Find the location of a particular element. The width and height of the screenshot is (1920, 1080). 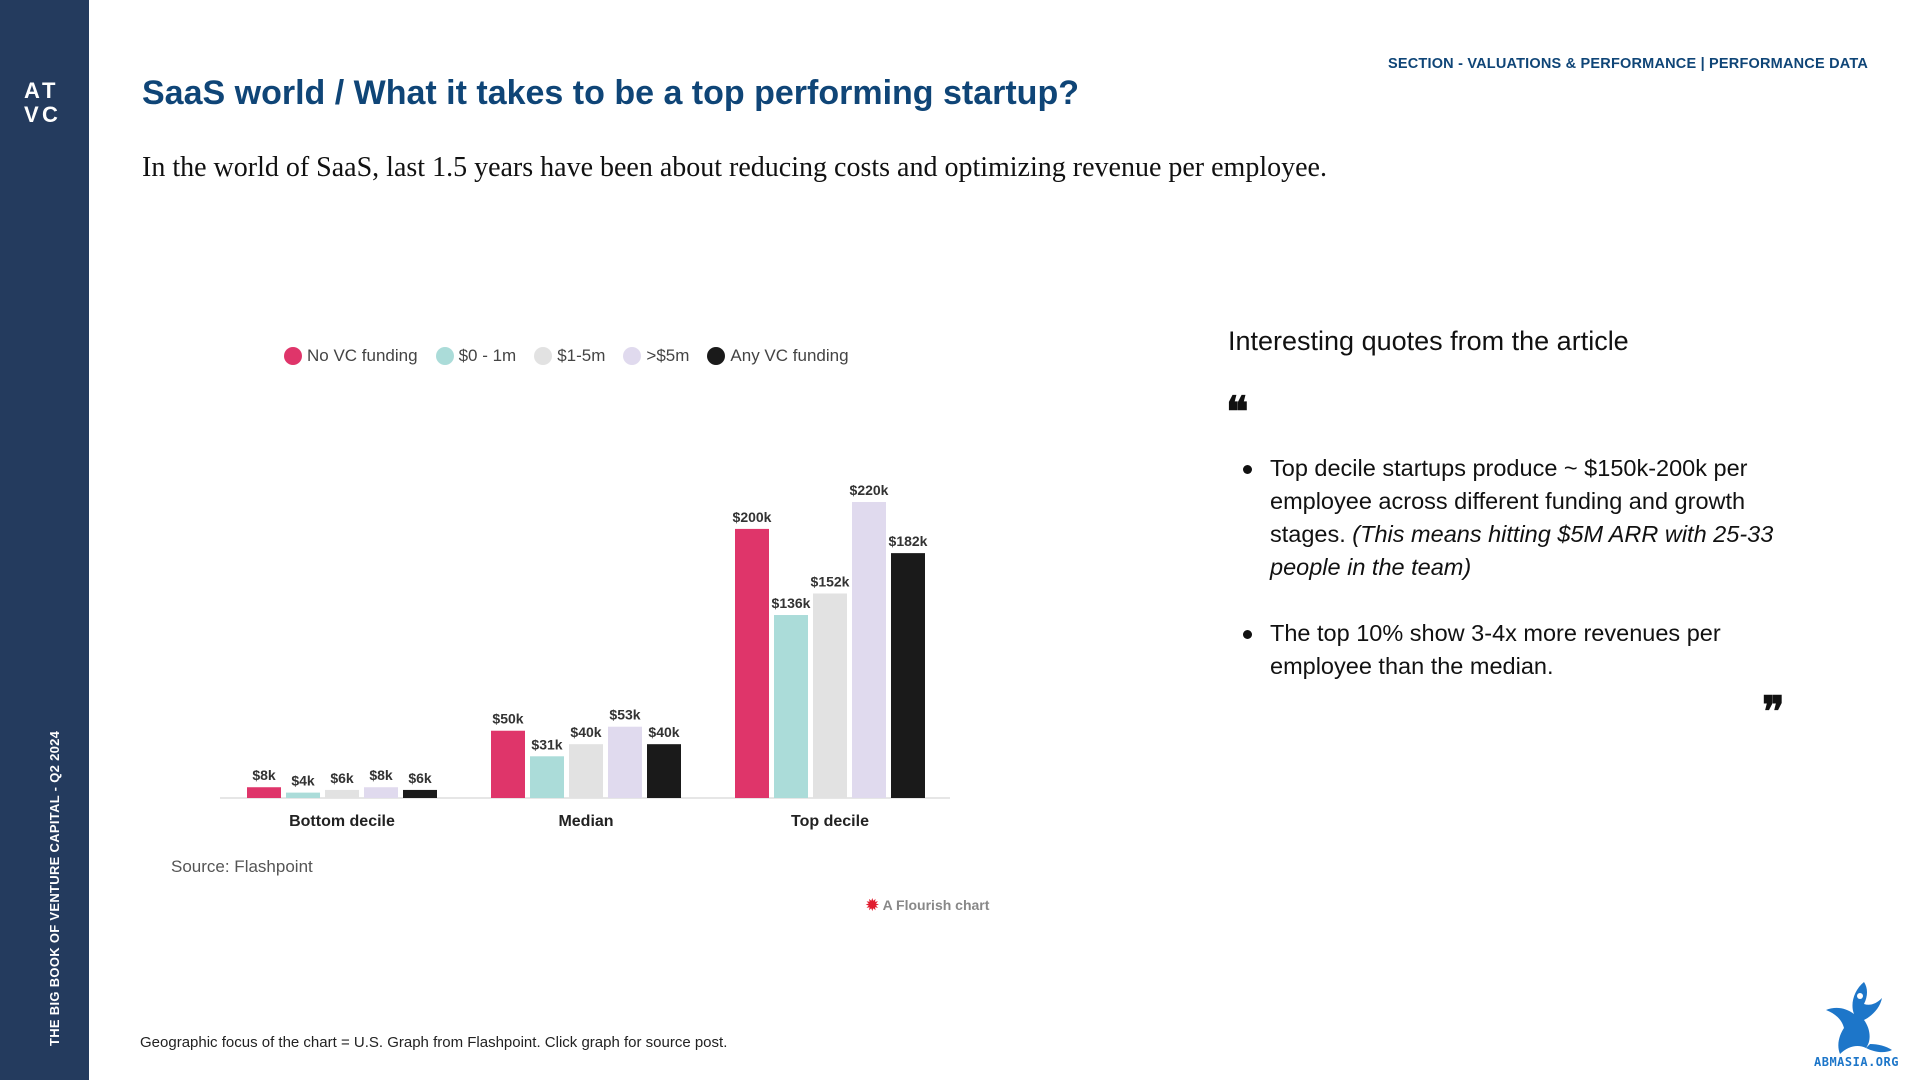

data-label: $152k is located at coordinates (830, 581).